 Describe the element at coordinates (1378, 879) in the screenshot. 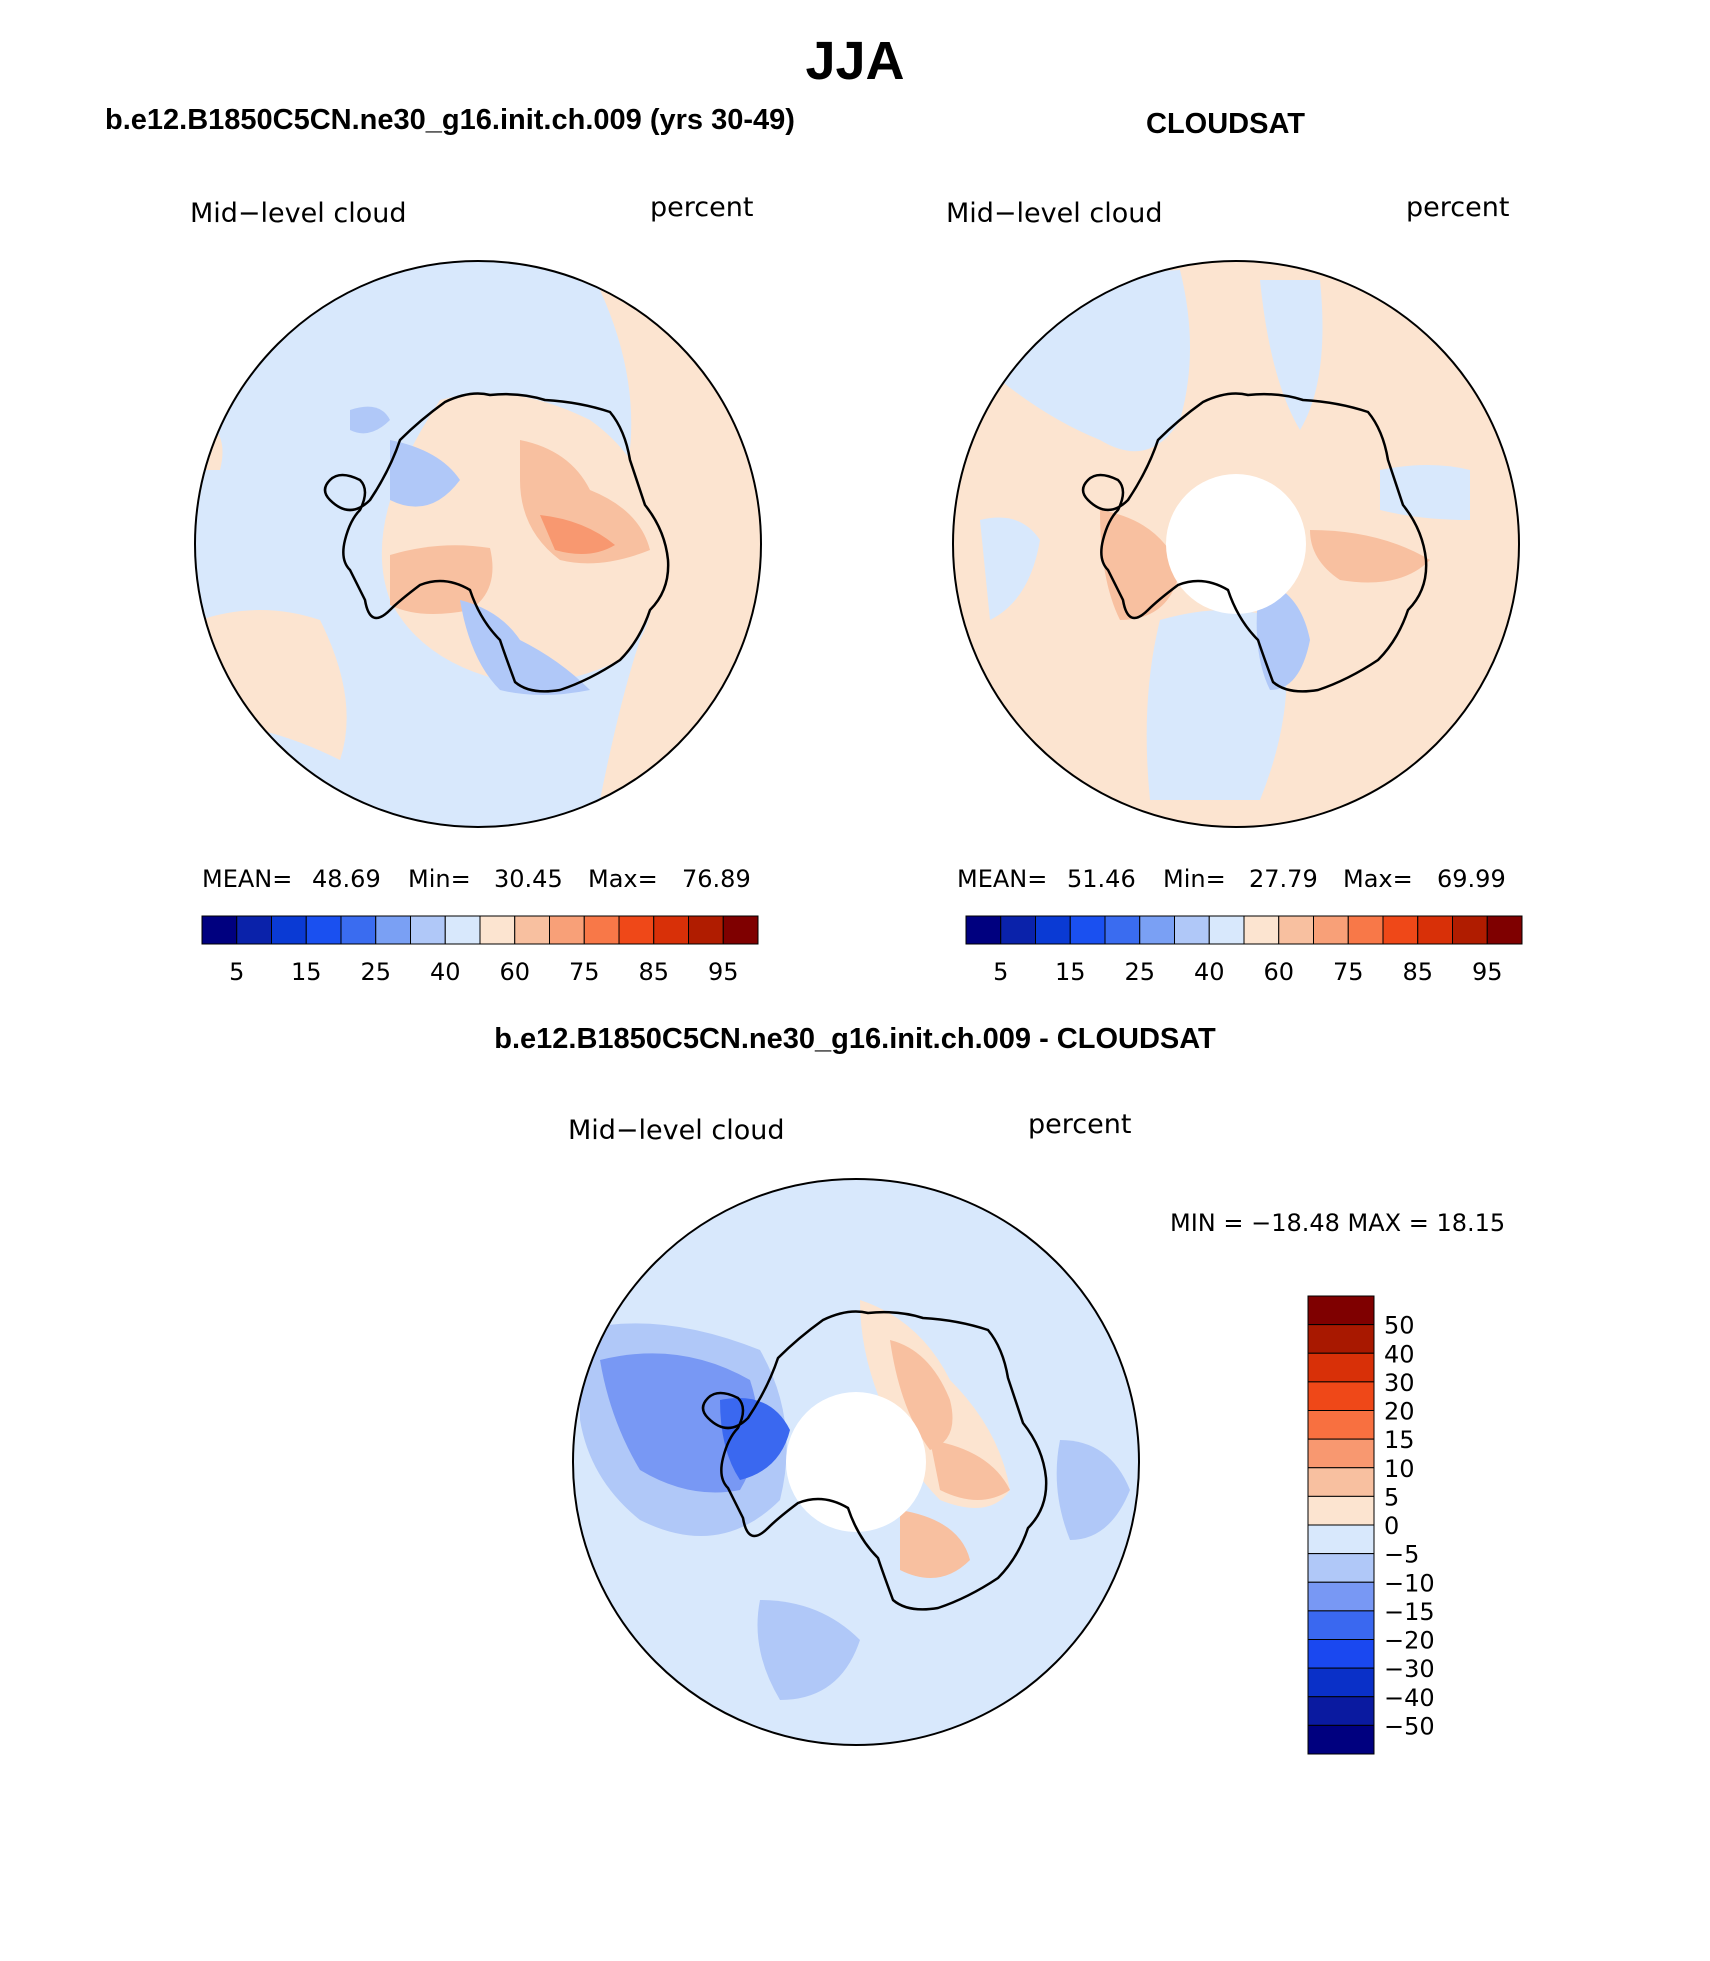

I see `panel-obs-max-label: Max=` at that location.